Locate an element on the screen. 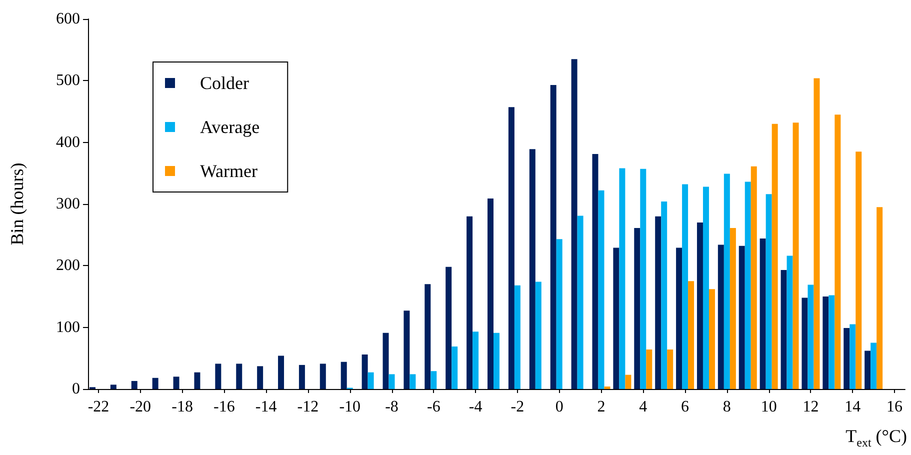 The width and height of the screenshot is (911, 455). x-tick-label: 10 is located at coordinates (768, 407).